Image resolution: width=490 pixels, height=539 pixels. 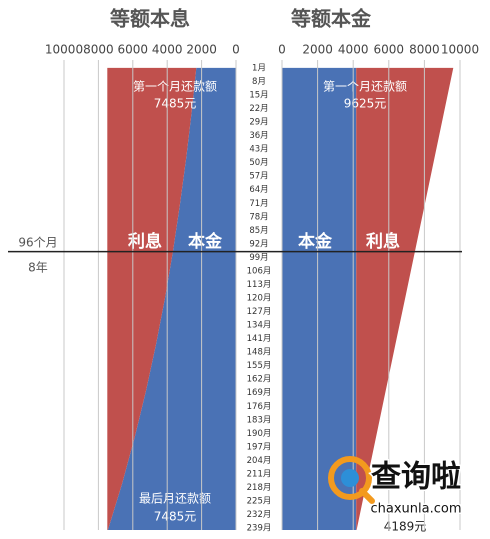 What do you see at coordinates (259, 420) in the screenshot?
I see `month-tick-label: 183月` at bounding box center [259, 420].